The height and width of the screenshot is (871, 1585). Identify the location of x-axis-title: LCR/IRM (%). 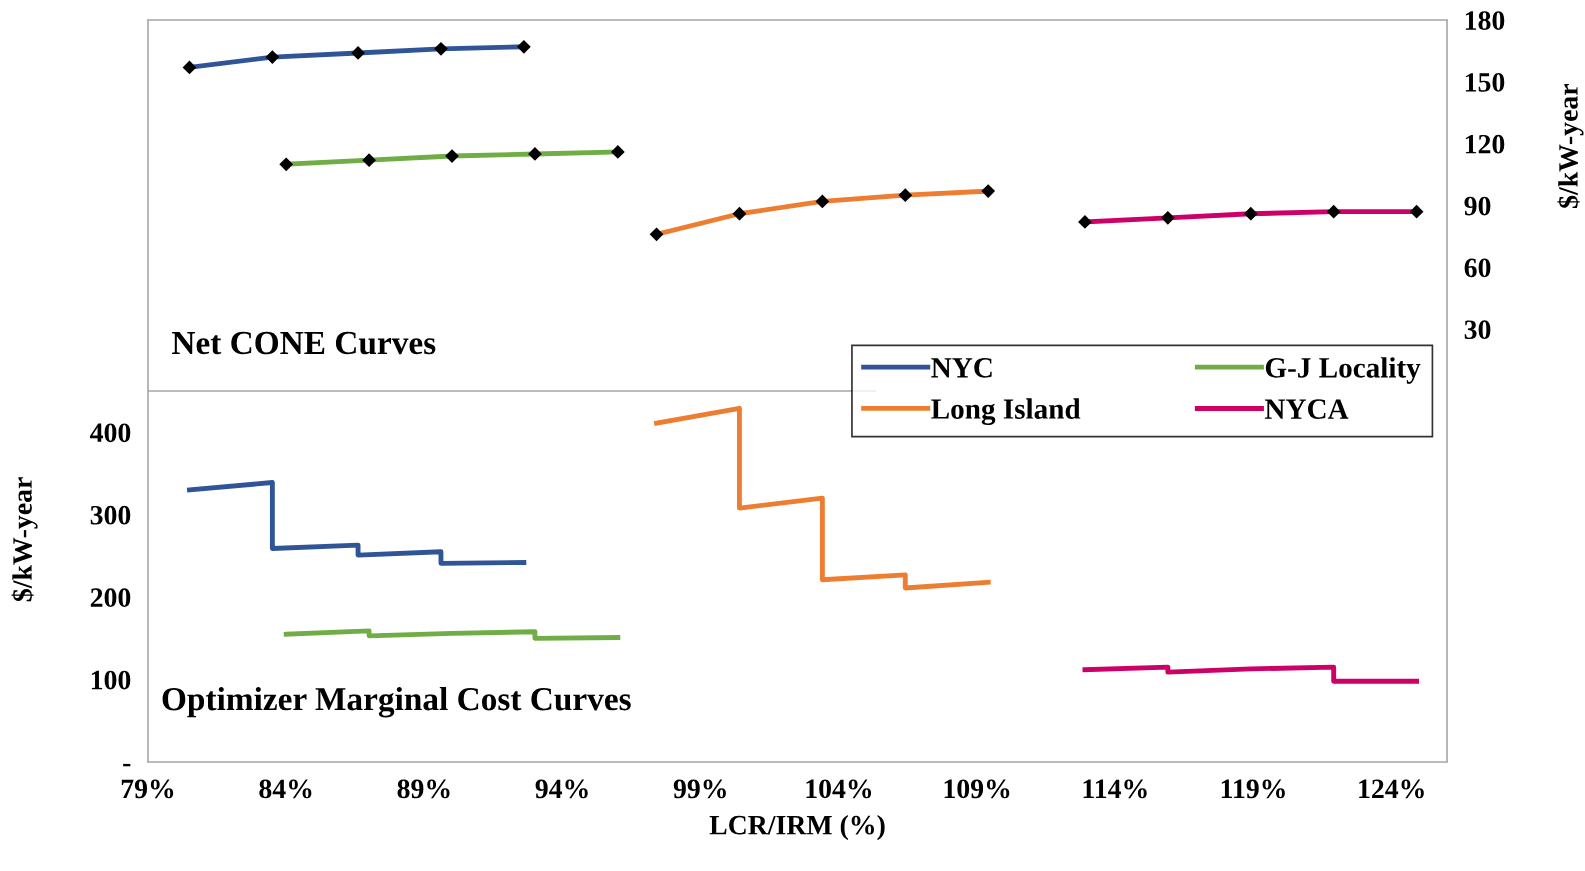
(797, 827).